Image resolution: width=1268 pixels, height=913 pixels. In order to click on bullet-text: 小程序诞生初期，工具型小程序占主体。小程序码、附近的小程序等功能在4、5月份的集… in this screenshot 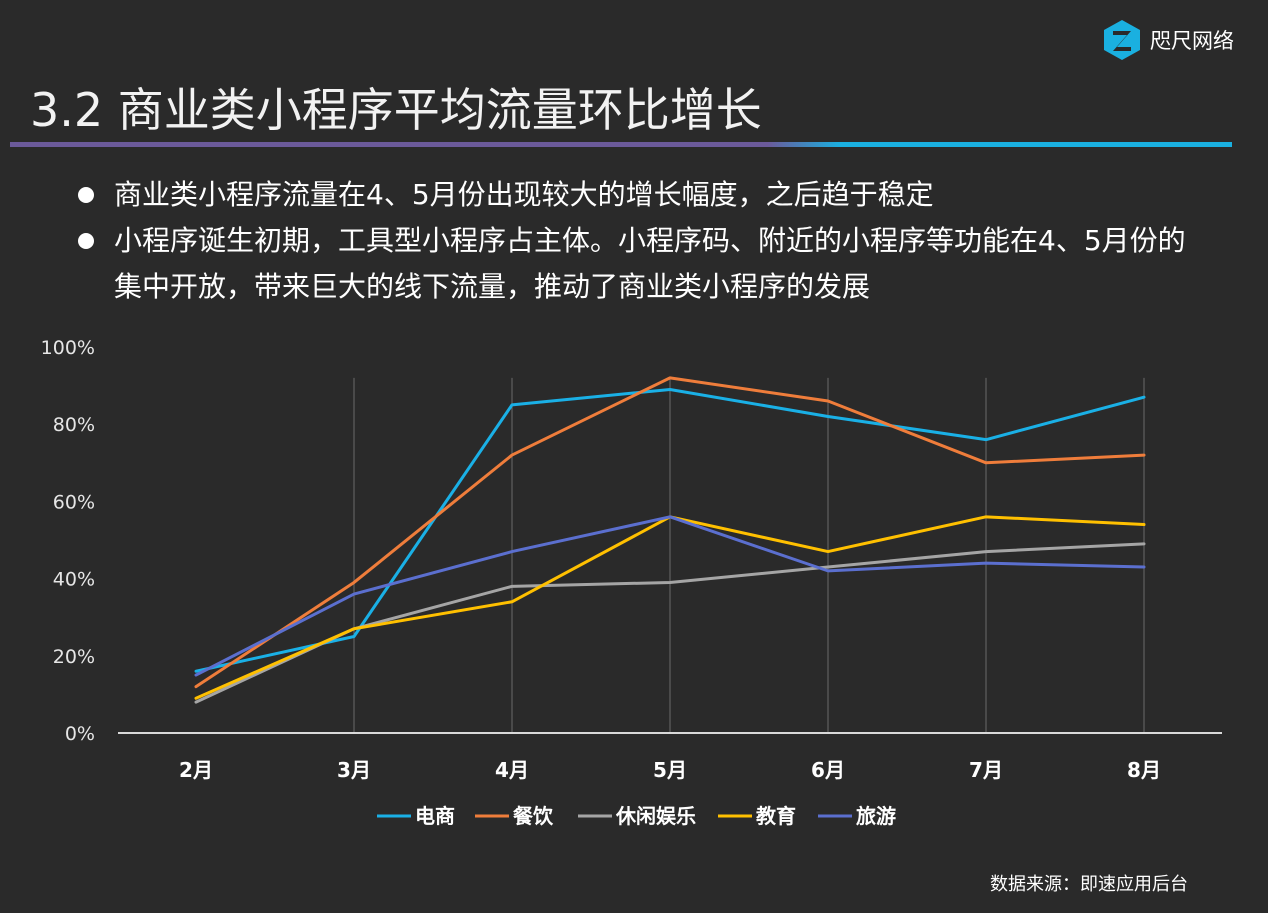, I will do `click(650, 263)`.